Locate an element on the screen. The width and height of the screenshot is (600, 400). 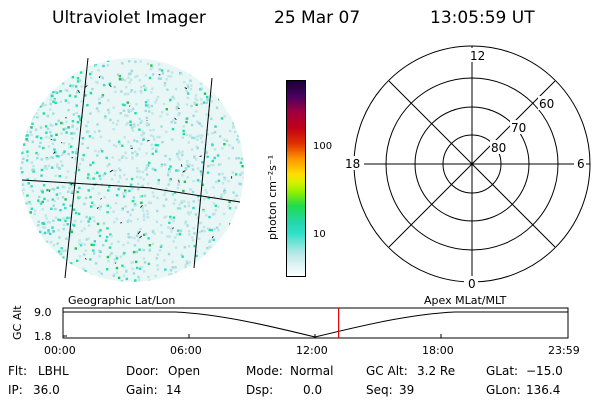
x-tick-0600: 06:00 is located at coordinates (186, 350).